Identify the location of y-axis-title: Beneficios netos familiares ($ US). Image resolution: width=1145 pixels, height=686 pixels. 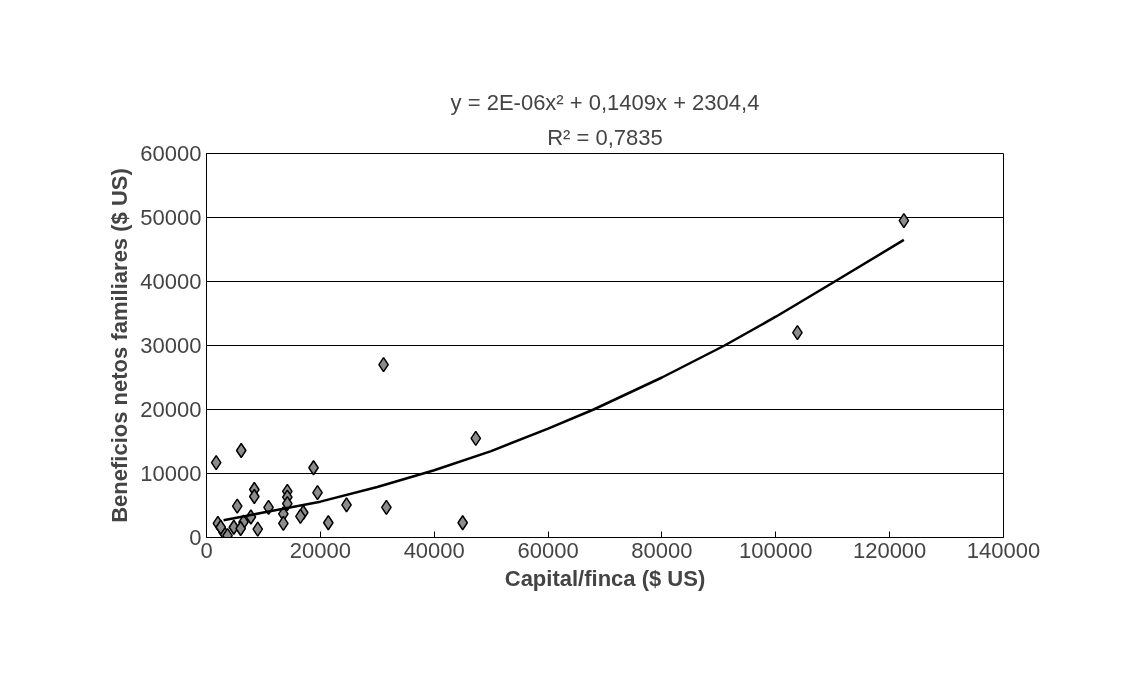
(120, 345).